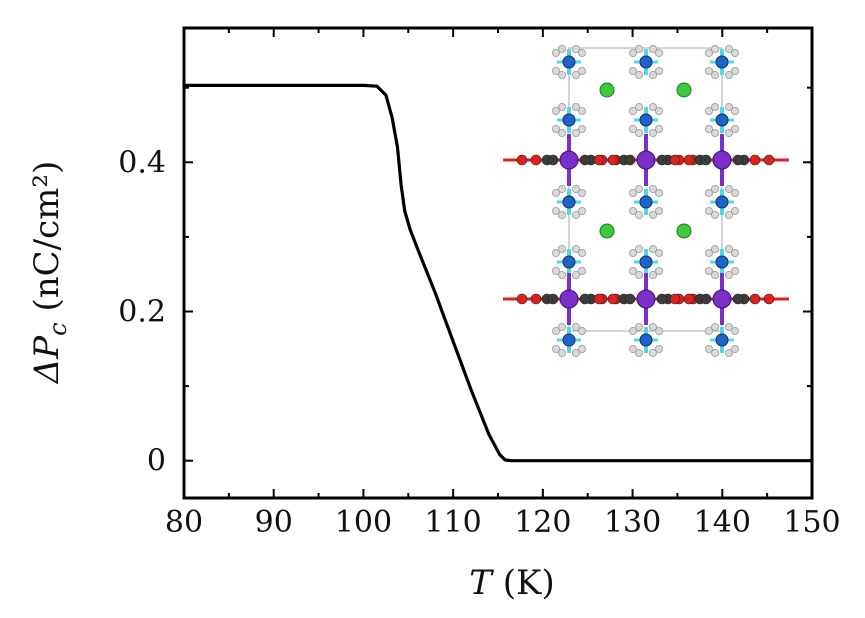  I want to click on y-tick-label: 0.2, so click(142, 311).